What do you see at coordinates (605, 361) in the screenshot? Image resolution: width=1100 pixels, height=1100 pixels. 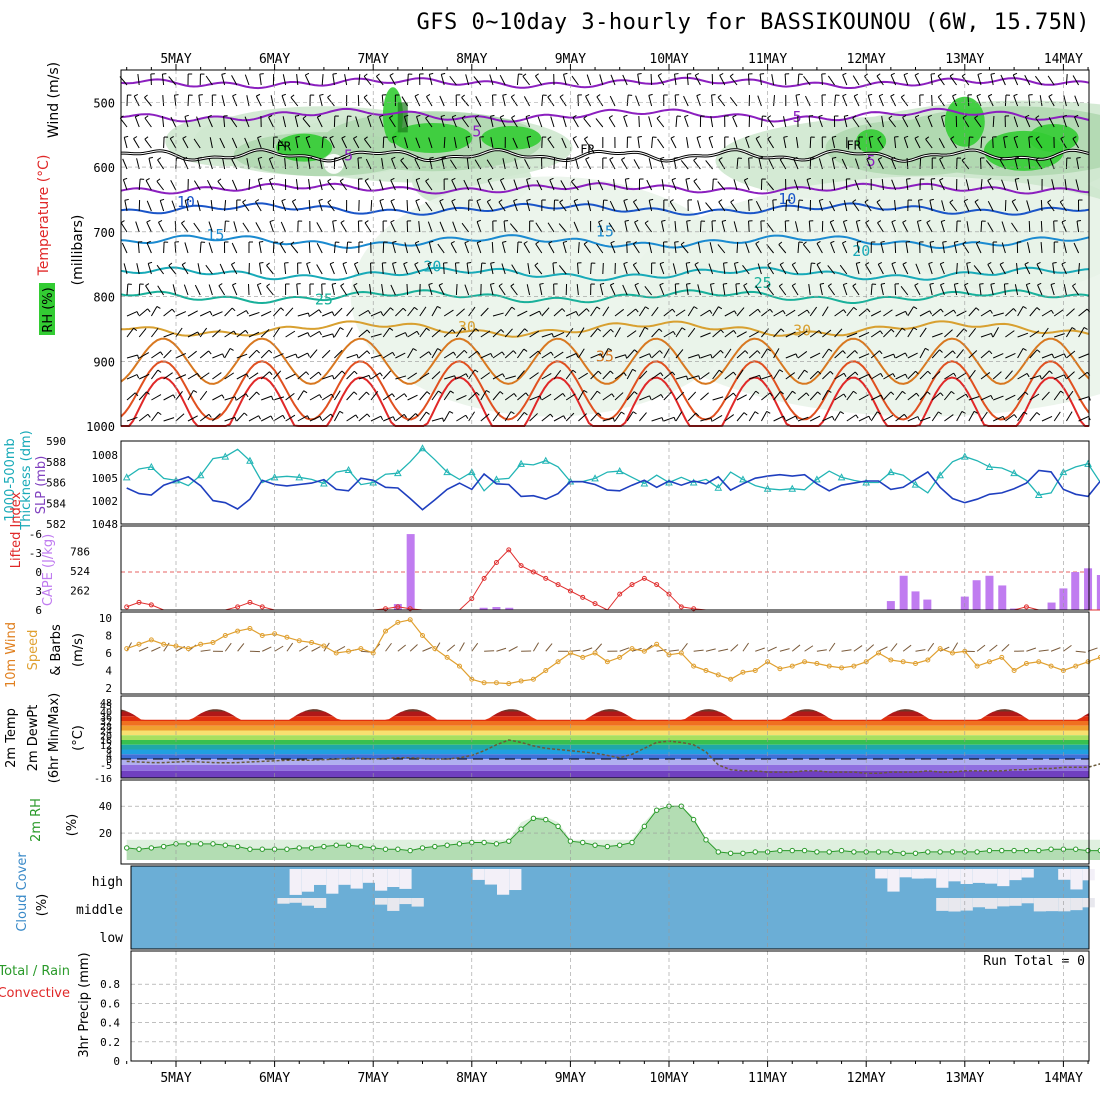 I see `isotherm-line` at bounding box center [605, 361].